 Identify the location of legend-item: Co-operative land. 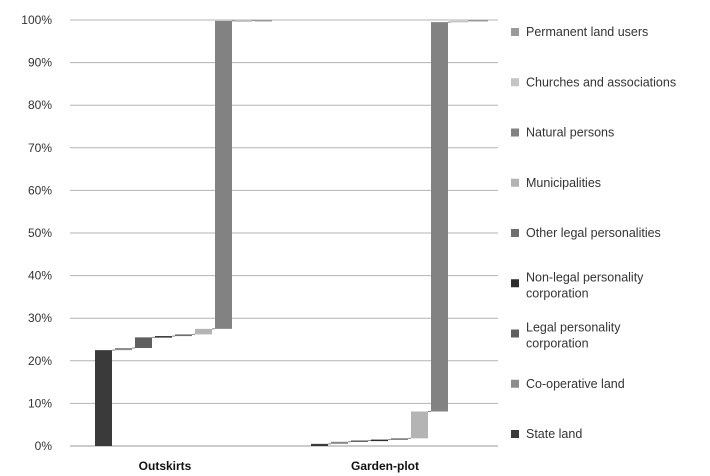
(568, 384).